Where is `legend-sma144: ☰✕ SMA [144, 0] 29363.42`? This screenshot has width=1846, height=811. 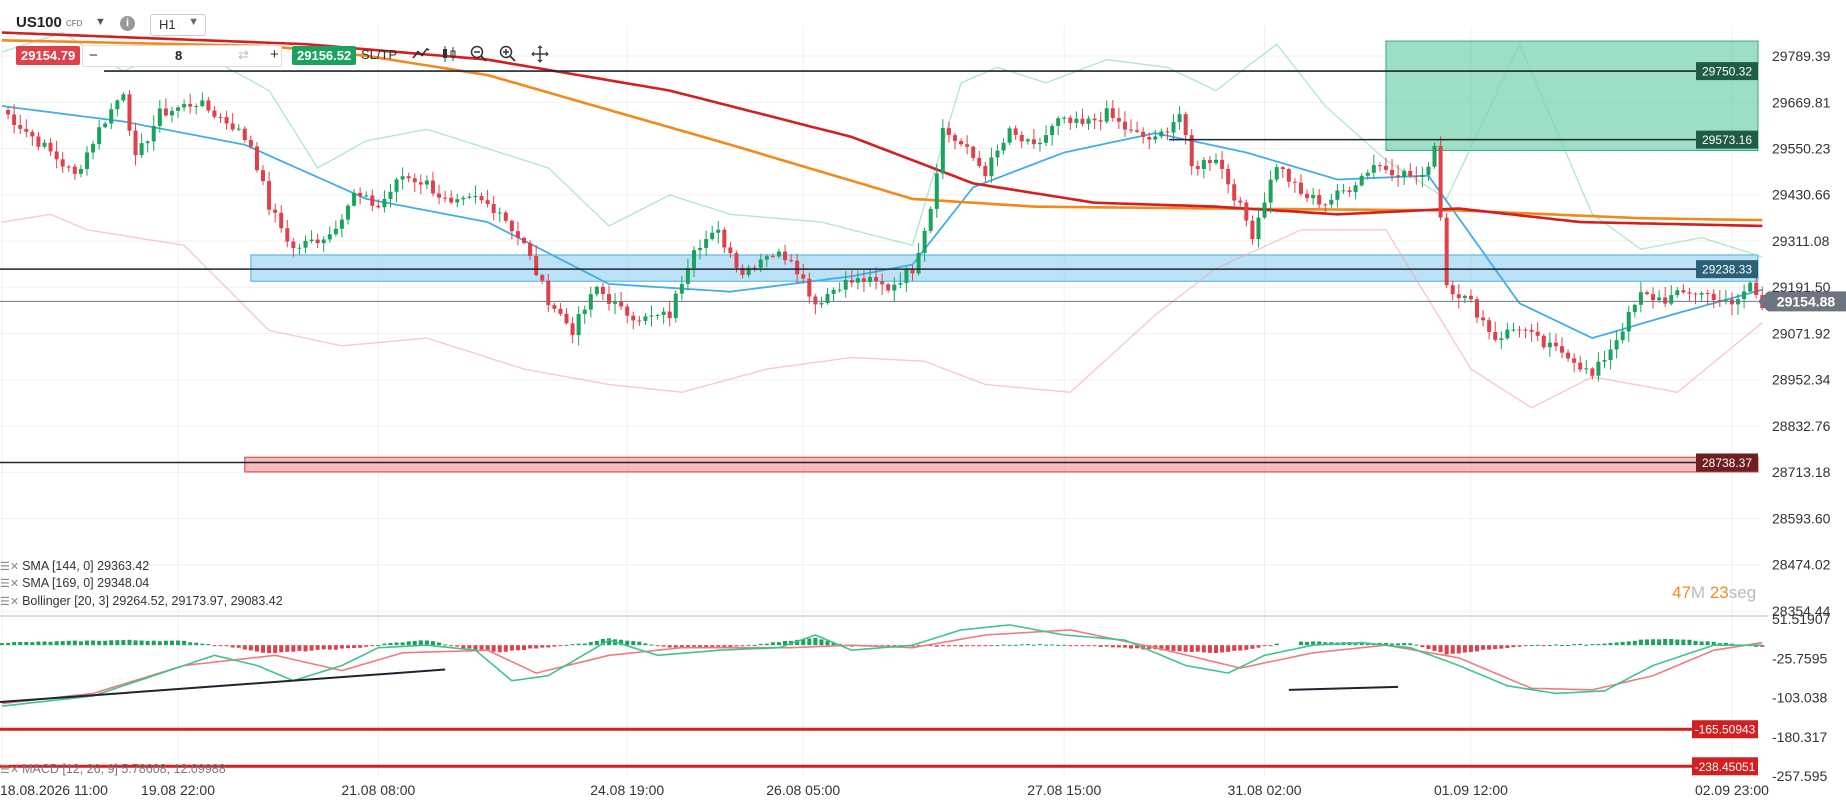
legend-sma144: ☰✕ SMA [144, 0] 29363.42 is located at coordinates (74, 566).